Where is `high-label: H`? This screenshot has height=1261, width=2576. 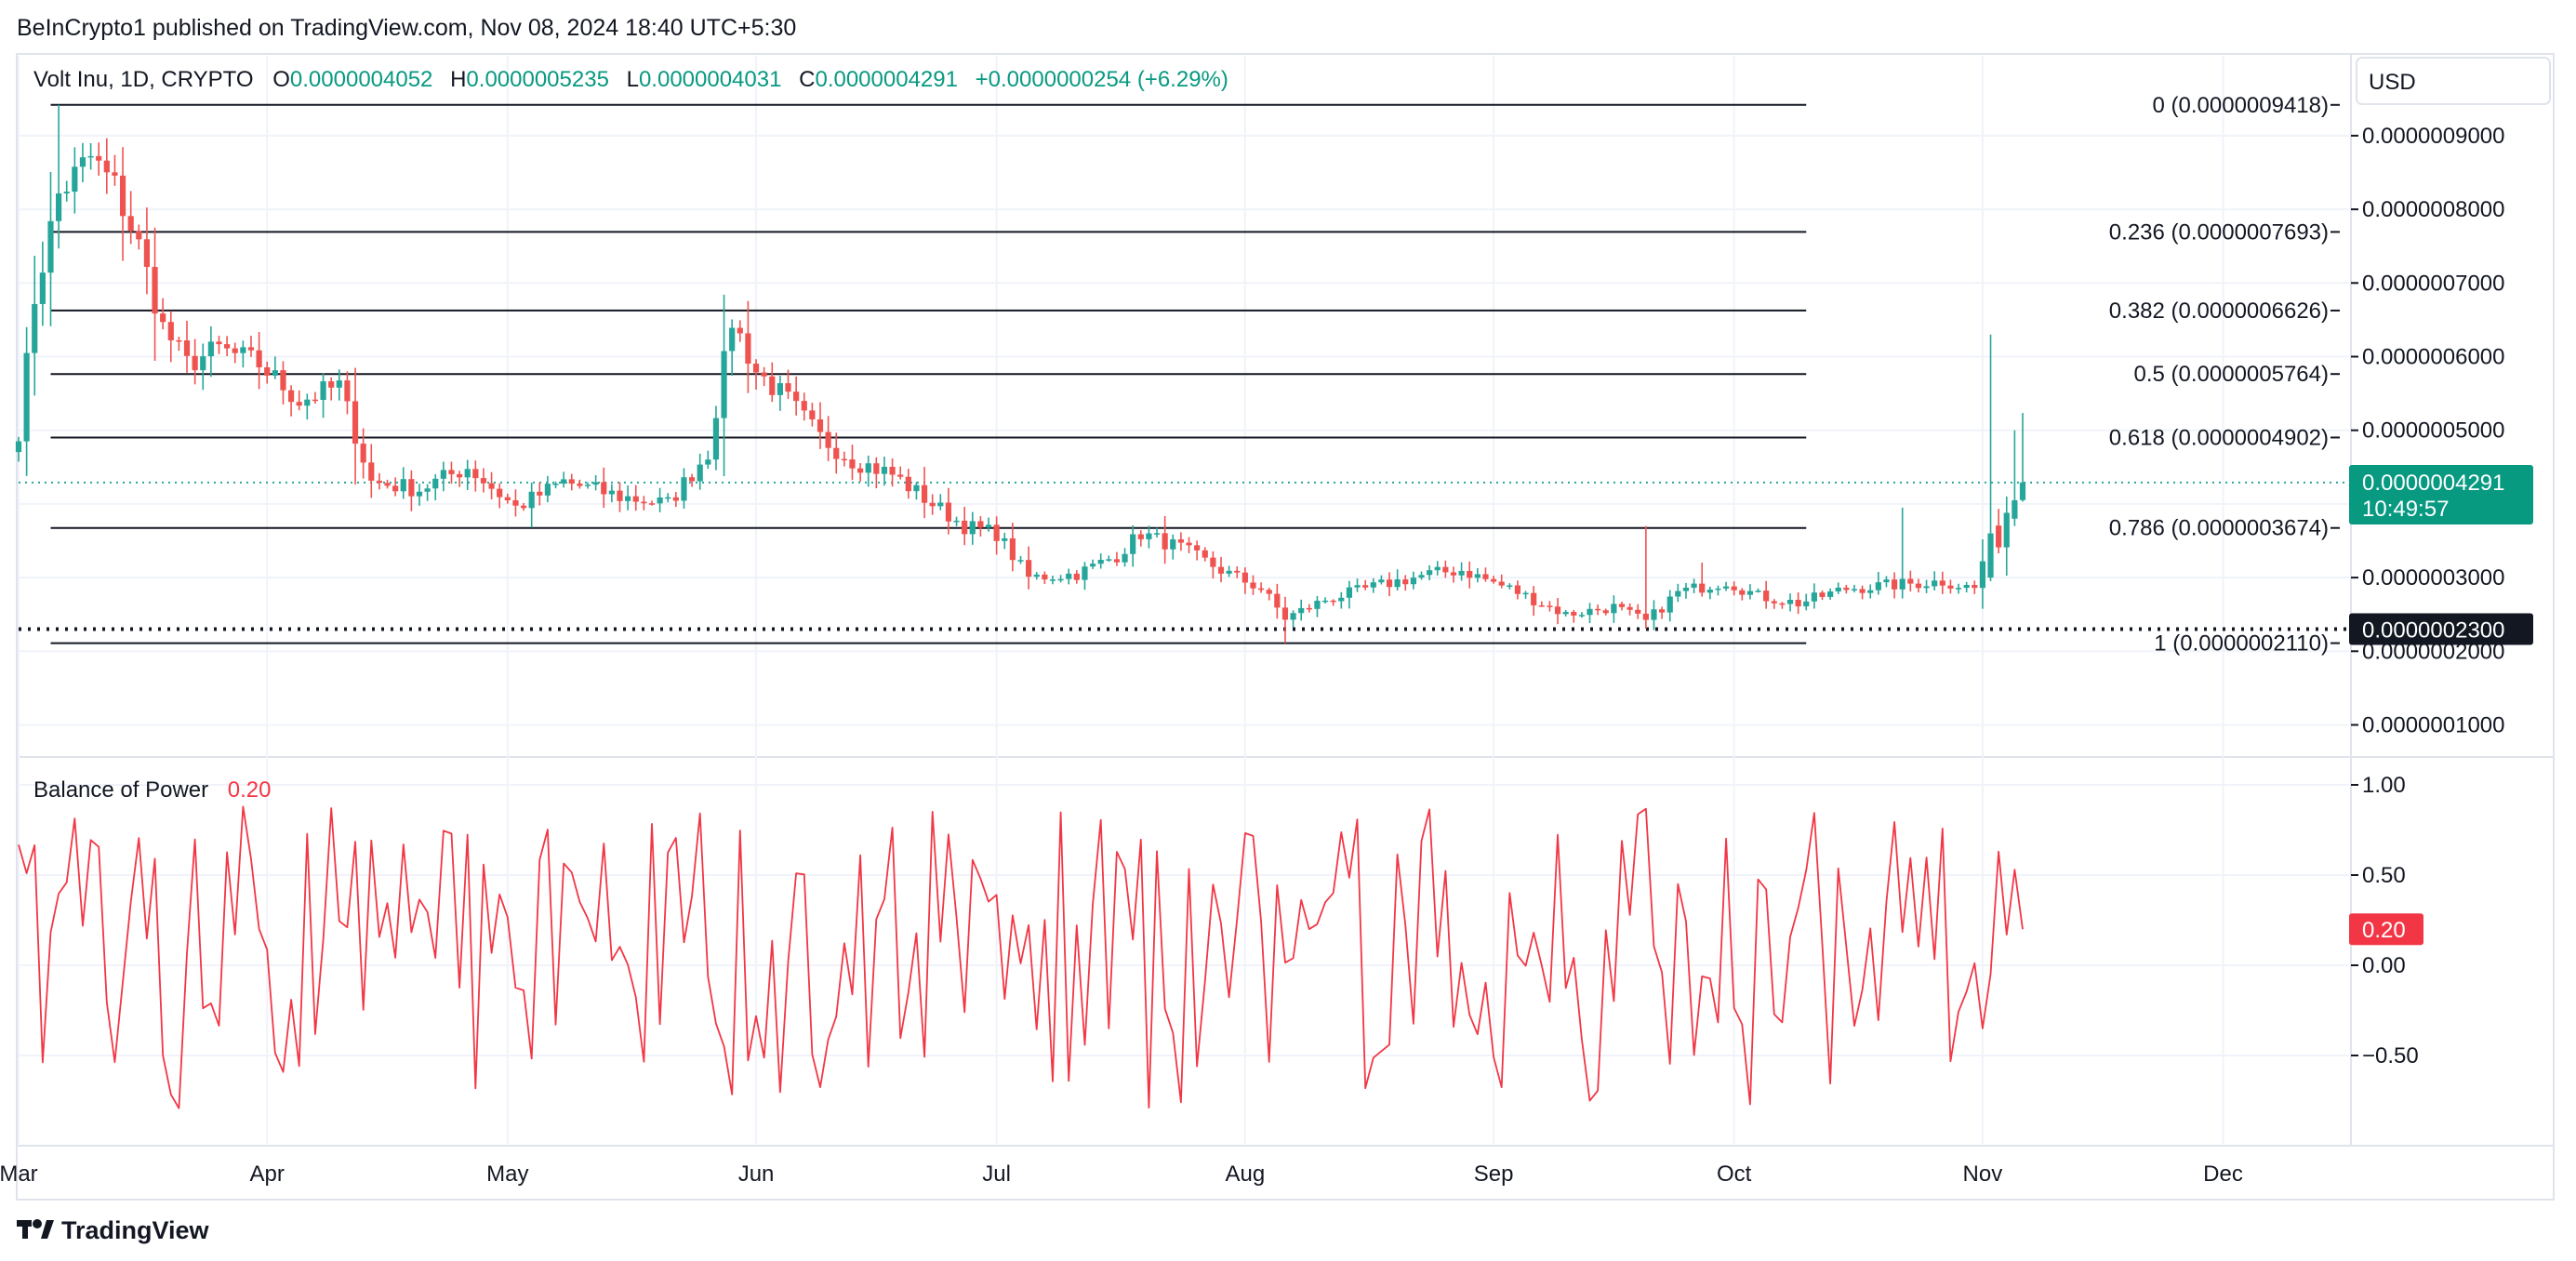
high-label: H is located at coordinates (458, 79).